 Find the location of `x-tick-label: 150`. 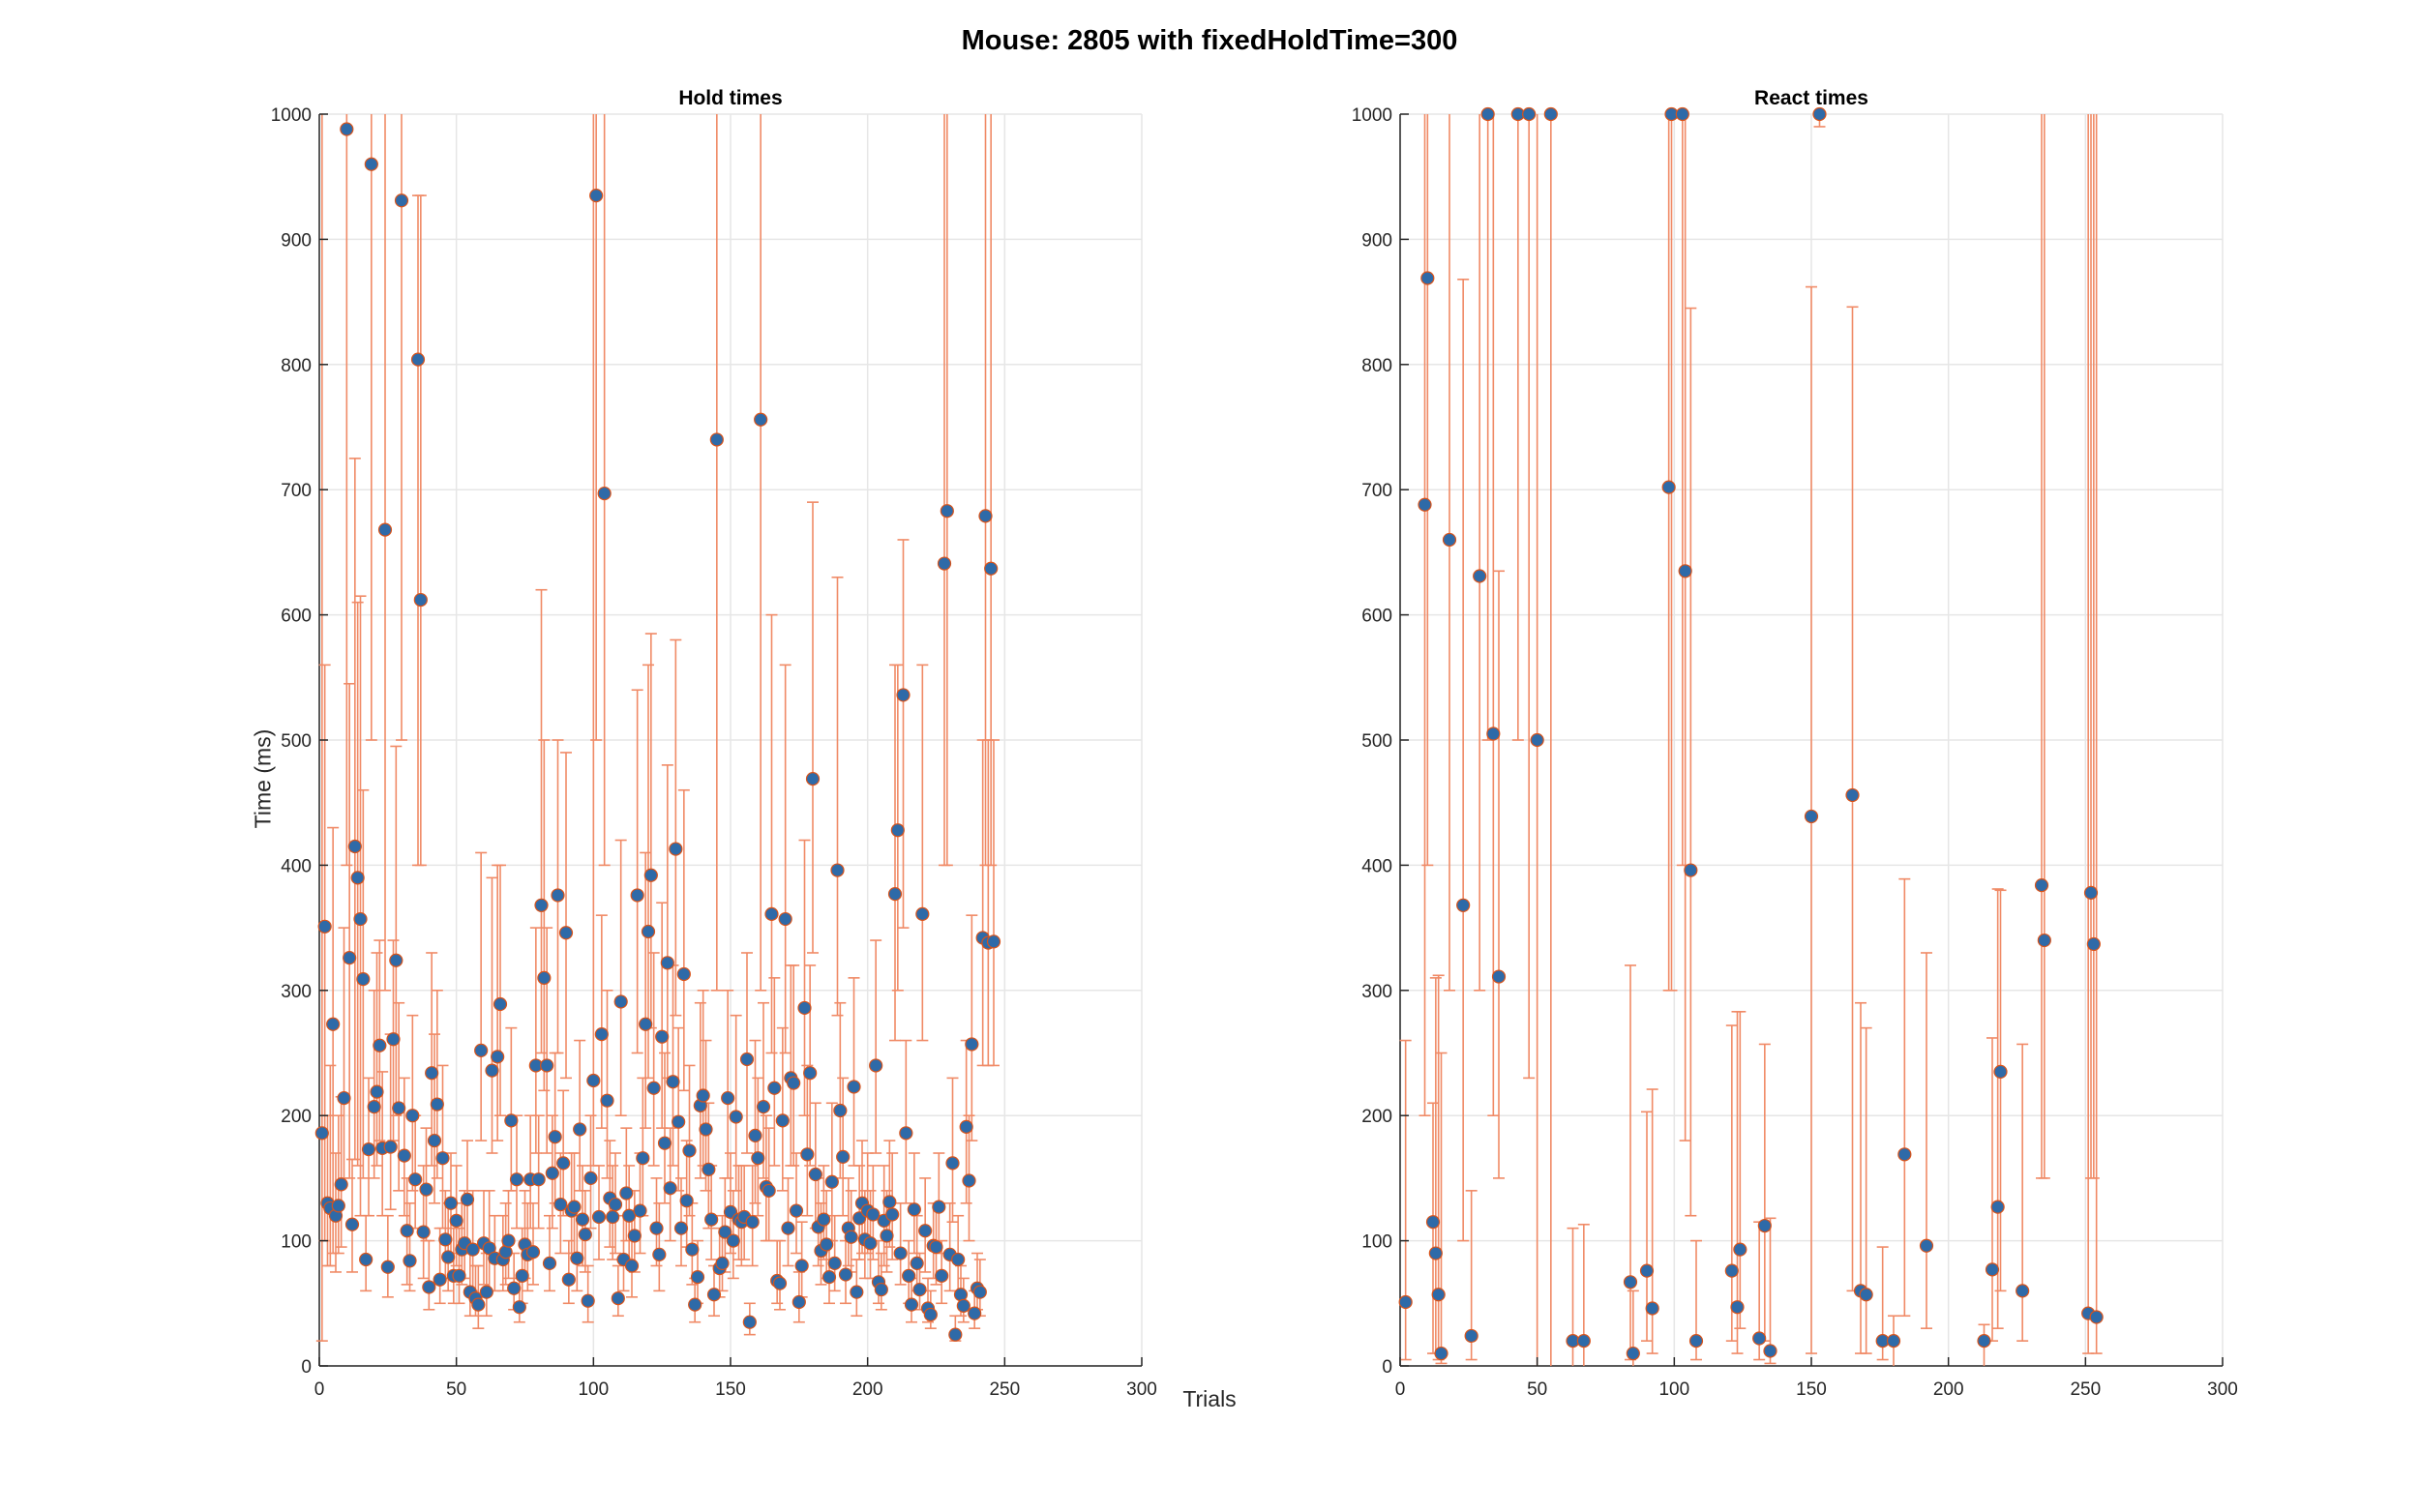

x-tick-label: 150 is located at coordinates (1812, 1389).